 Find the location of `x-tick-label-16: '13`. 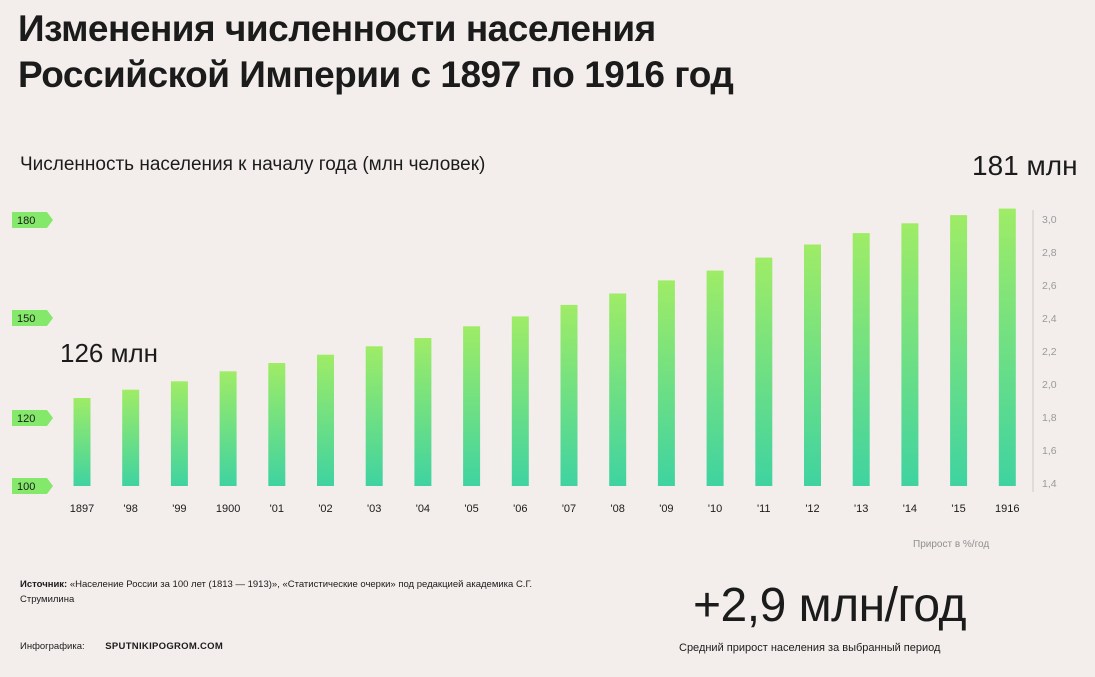

x-tick-label-16: '13 is located at coordinates (861, 509).